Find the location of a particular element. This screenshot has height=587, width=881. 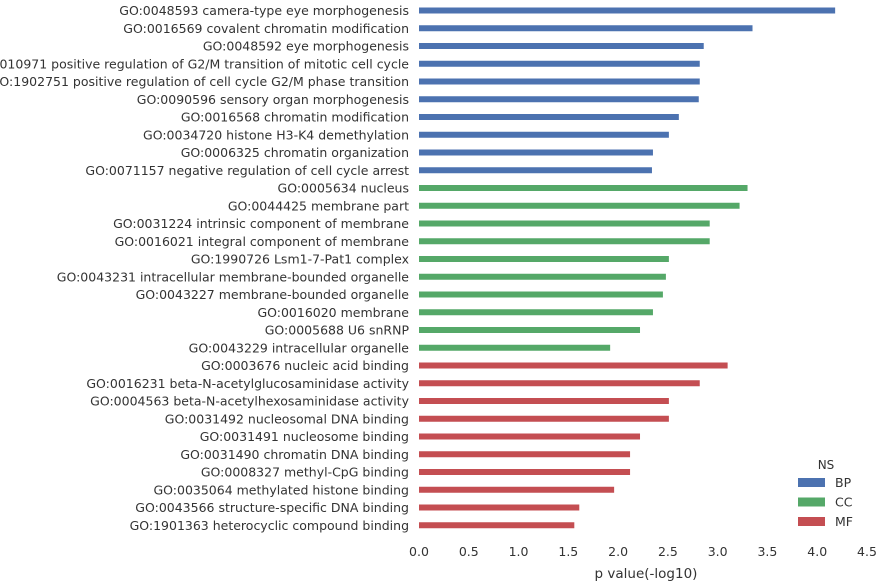

legend-swatch-bp is located at coordinates (811, 482).